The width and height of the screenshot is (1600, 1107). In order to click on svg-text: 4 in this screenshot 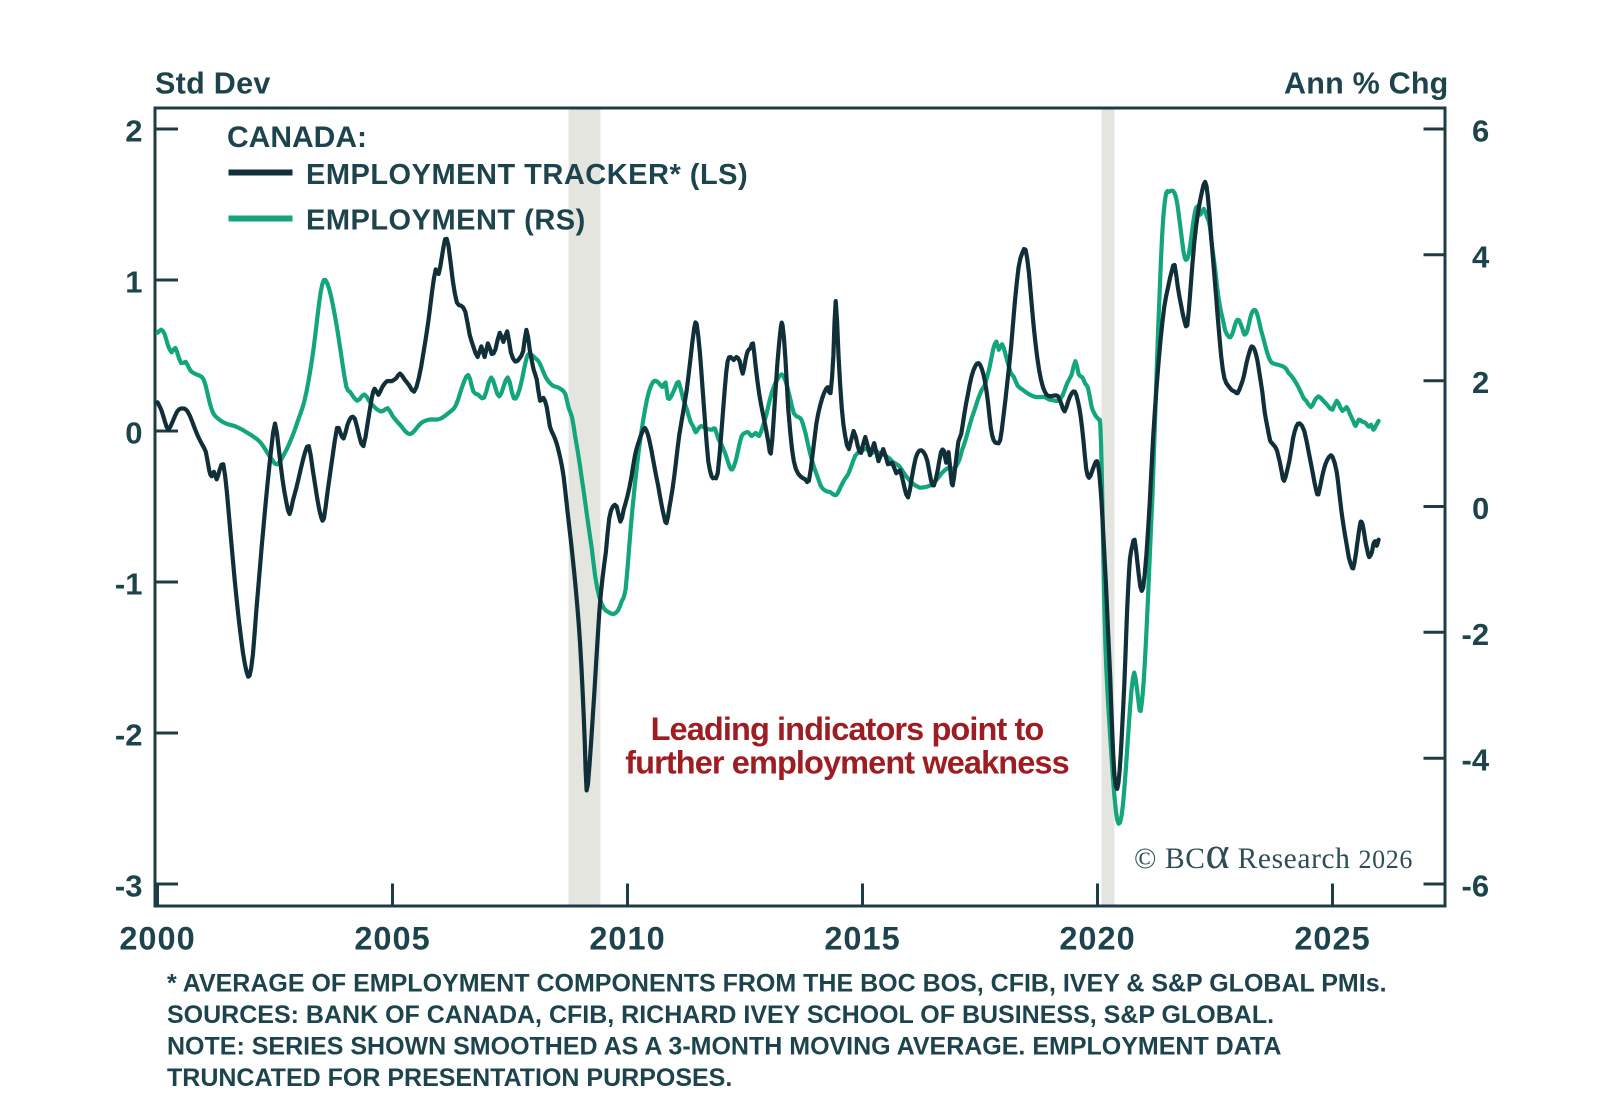, I will do `click(1481, 256)`.